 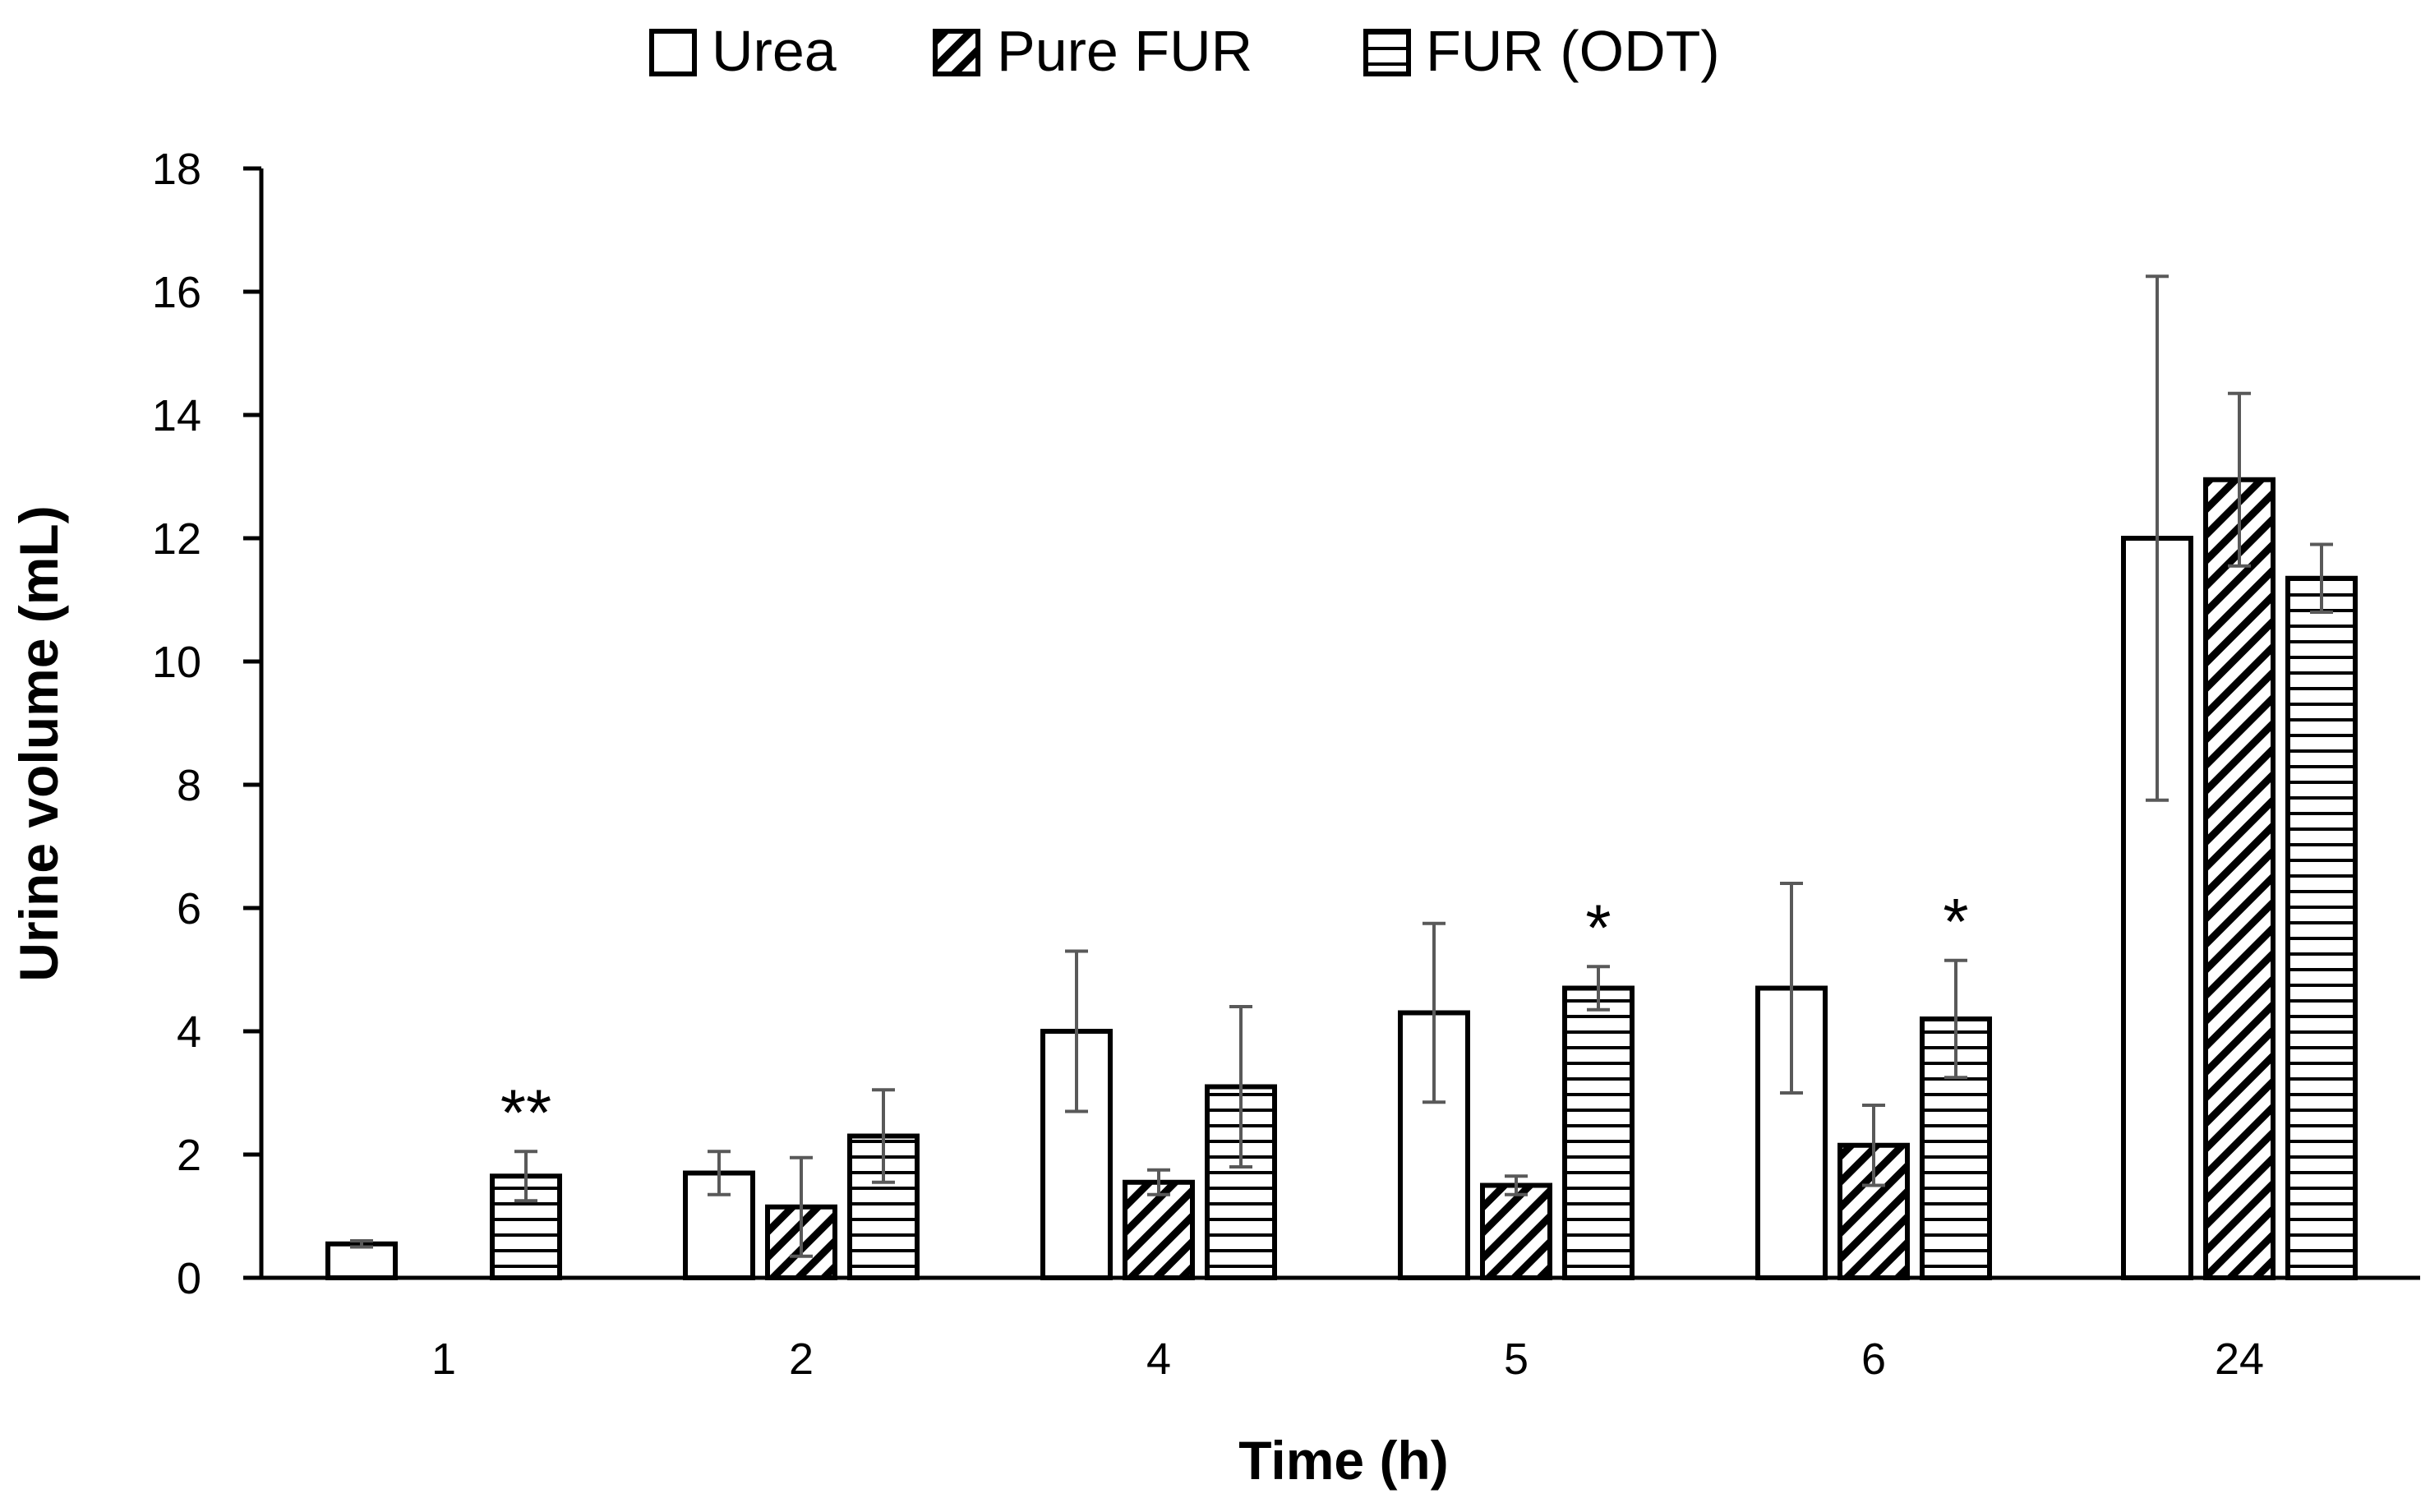 I want to click on y-tick-label: 6, so click(x=189, y=908).